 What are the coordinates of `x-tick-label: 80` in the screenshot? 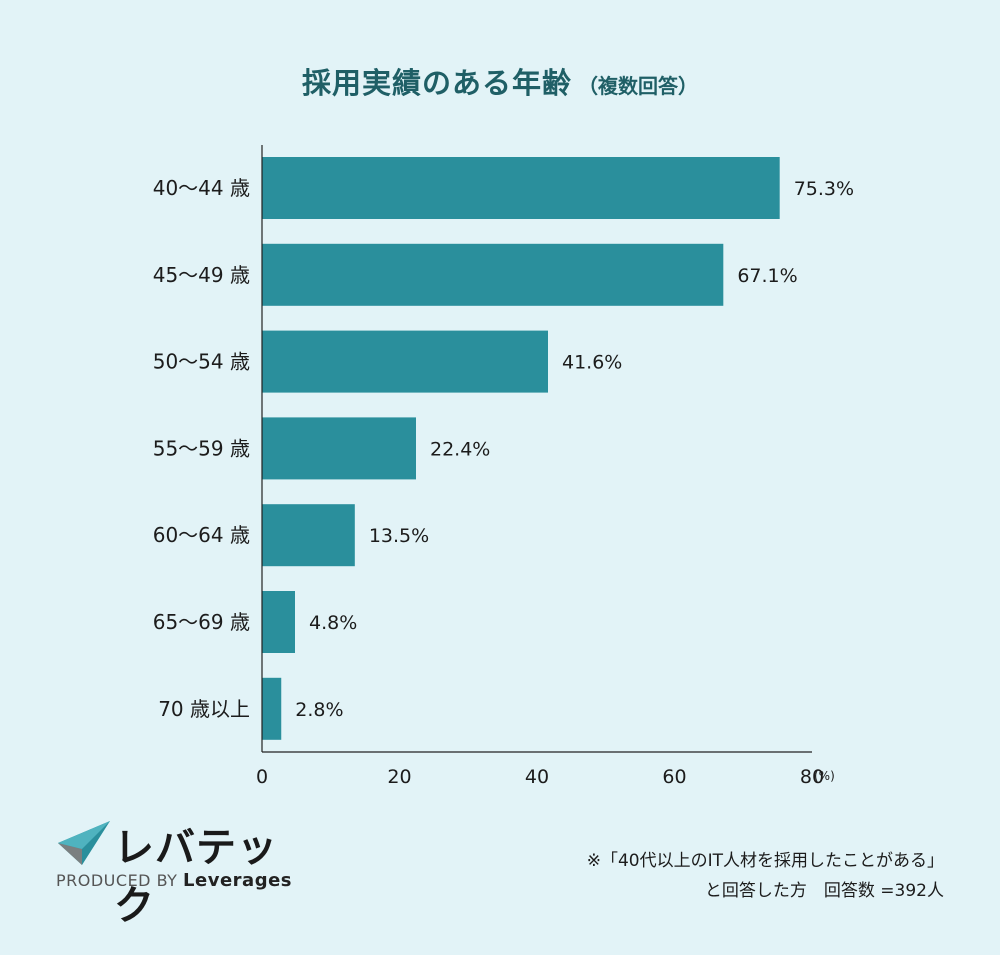 It's located at (812, 777).